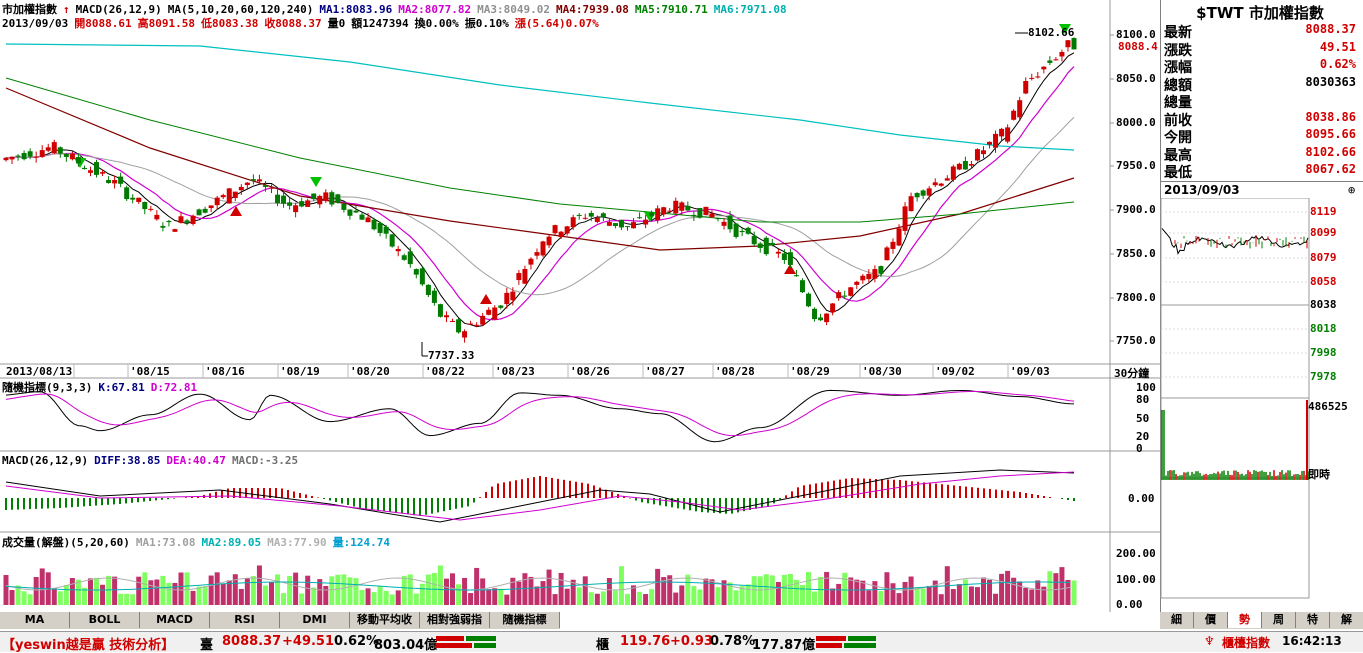 The height and width of the screenshot is (653, 1363). I want to click on date-tick: '08/22, so click(445, 371).